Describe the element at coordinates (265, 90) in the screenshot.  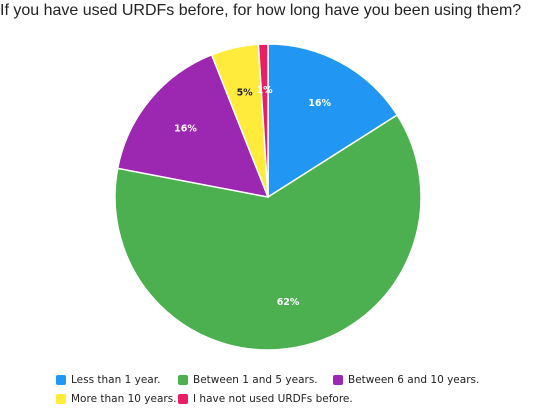
I see `slice-data-label-4: 1%` at that location.